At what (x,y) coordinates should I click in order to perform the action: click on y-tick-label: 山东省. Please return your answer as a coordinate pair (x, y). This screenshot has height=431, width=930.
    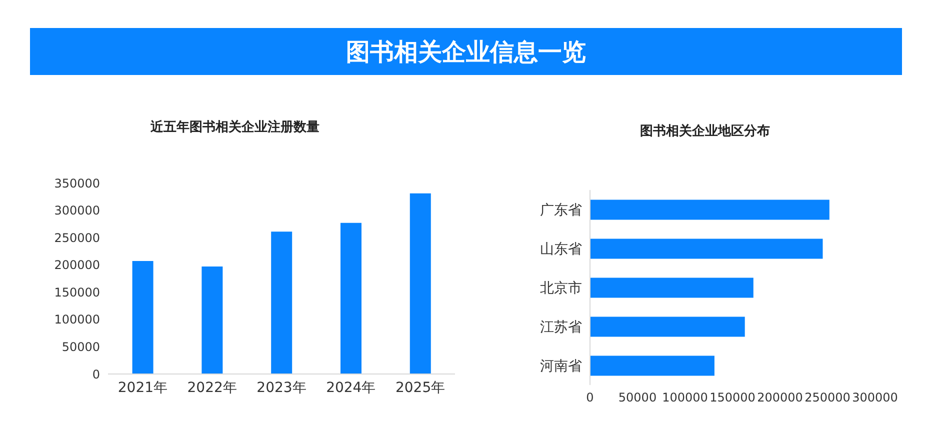
    Looking at the image, I should click on (561, 249).